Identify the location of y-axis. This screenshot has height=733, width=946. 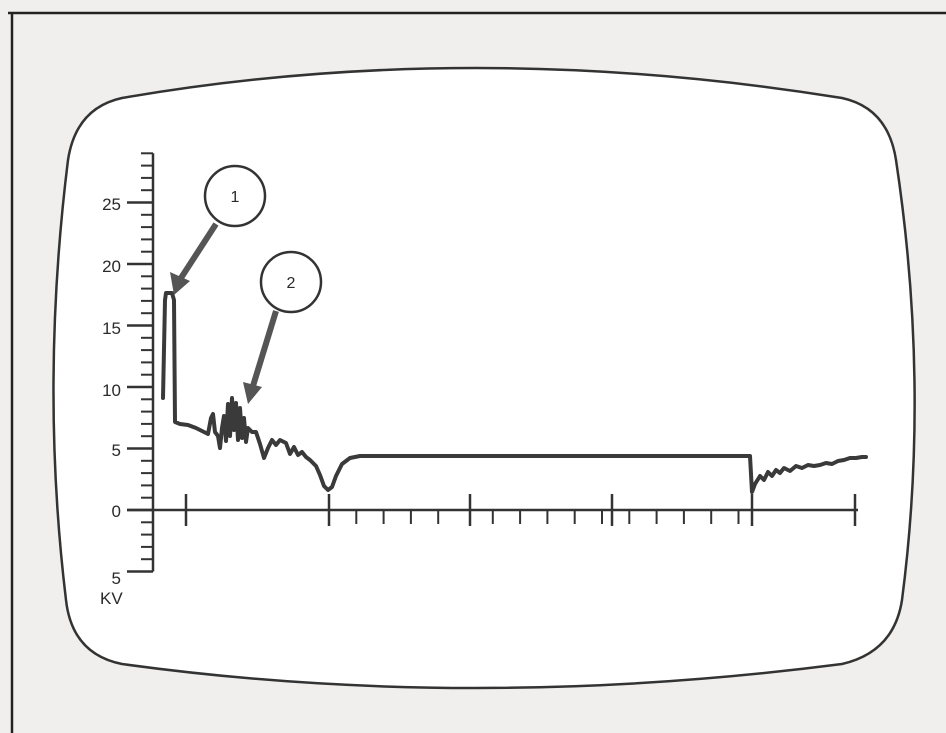
(141, 362).